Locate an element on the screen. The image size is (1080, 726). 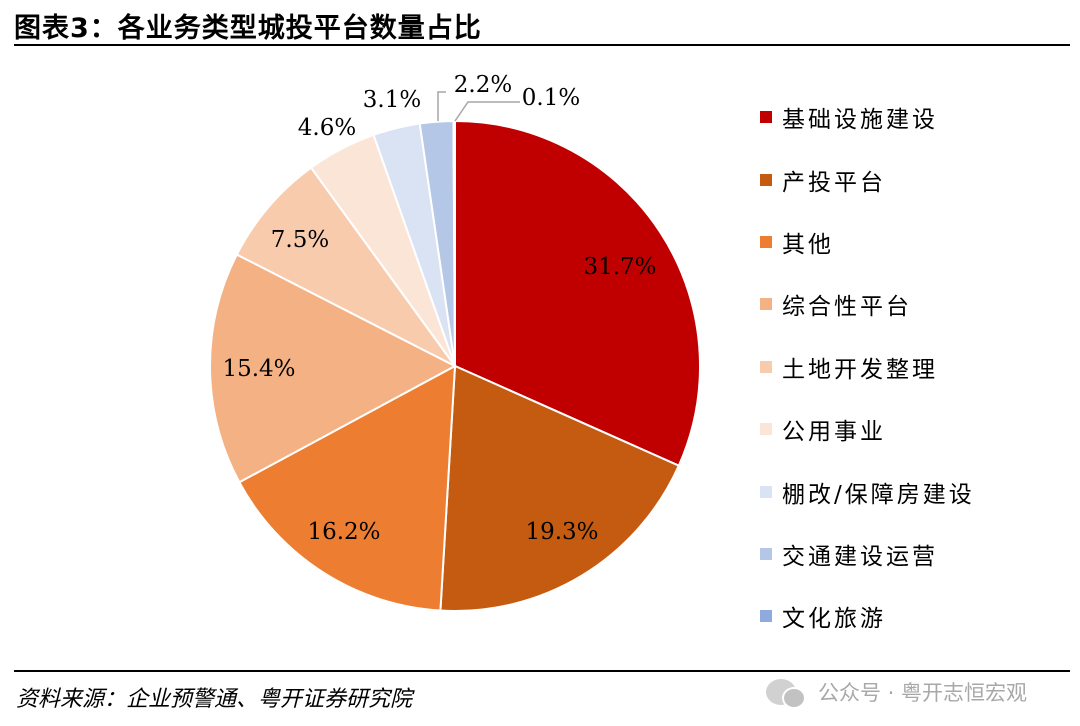
slice-data-label: 4.6% is located at coordinates (327, 128).